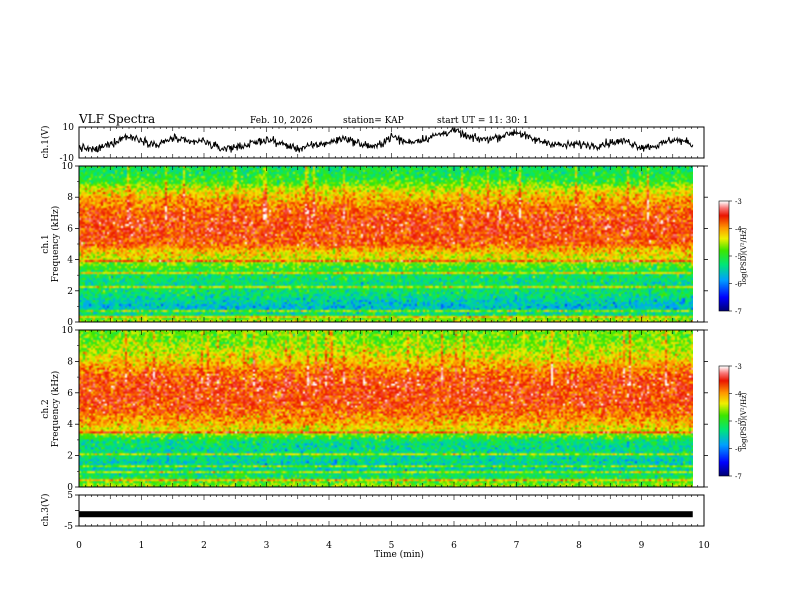 Image resolution: width=792 pixels, height=612 pixels. Describe the element at coordinates (724, 256) in the screenshot. I see `ch1-colorbar` at that location.